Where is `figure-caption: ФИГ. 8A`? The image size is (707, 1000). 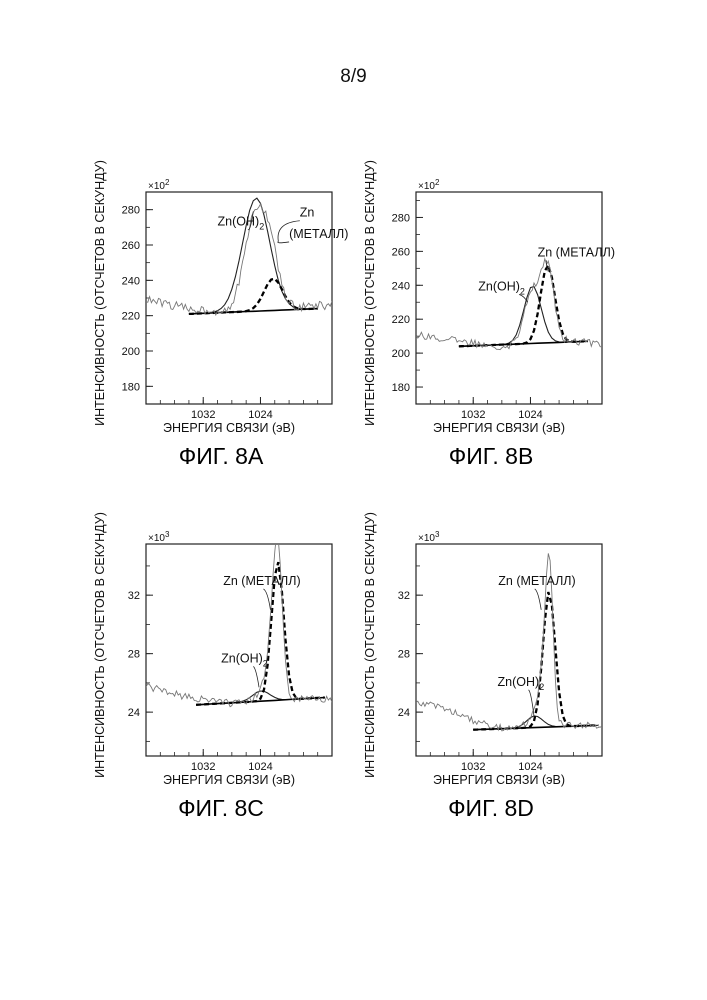
figure-caption: ФИГ. 8A is located at coordinates (221, 456).